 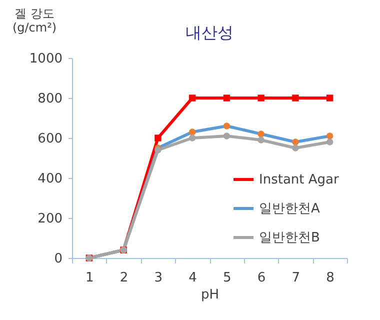 What do you see at coordinates (58, 259) in the screenshot?
I see `y-tick-label: 0` at bounding box center [58, 259].